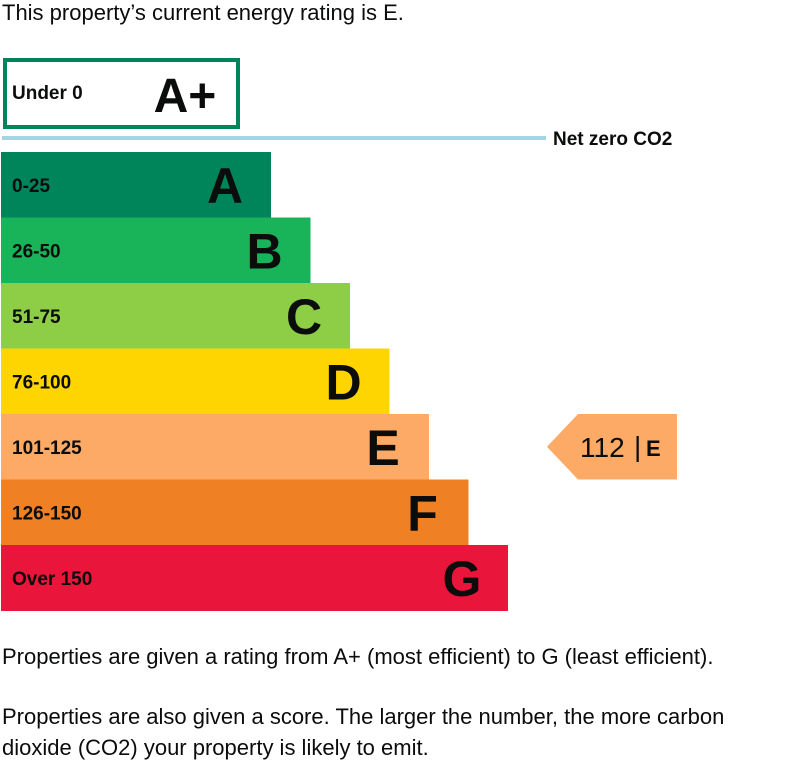 The width and height of the screenshot is (800, 767). I want to click on band-e-bar, so click(215, 447).